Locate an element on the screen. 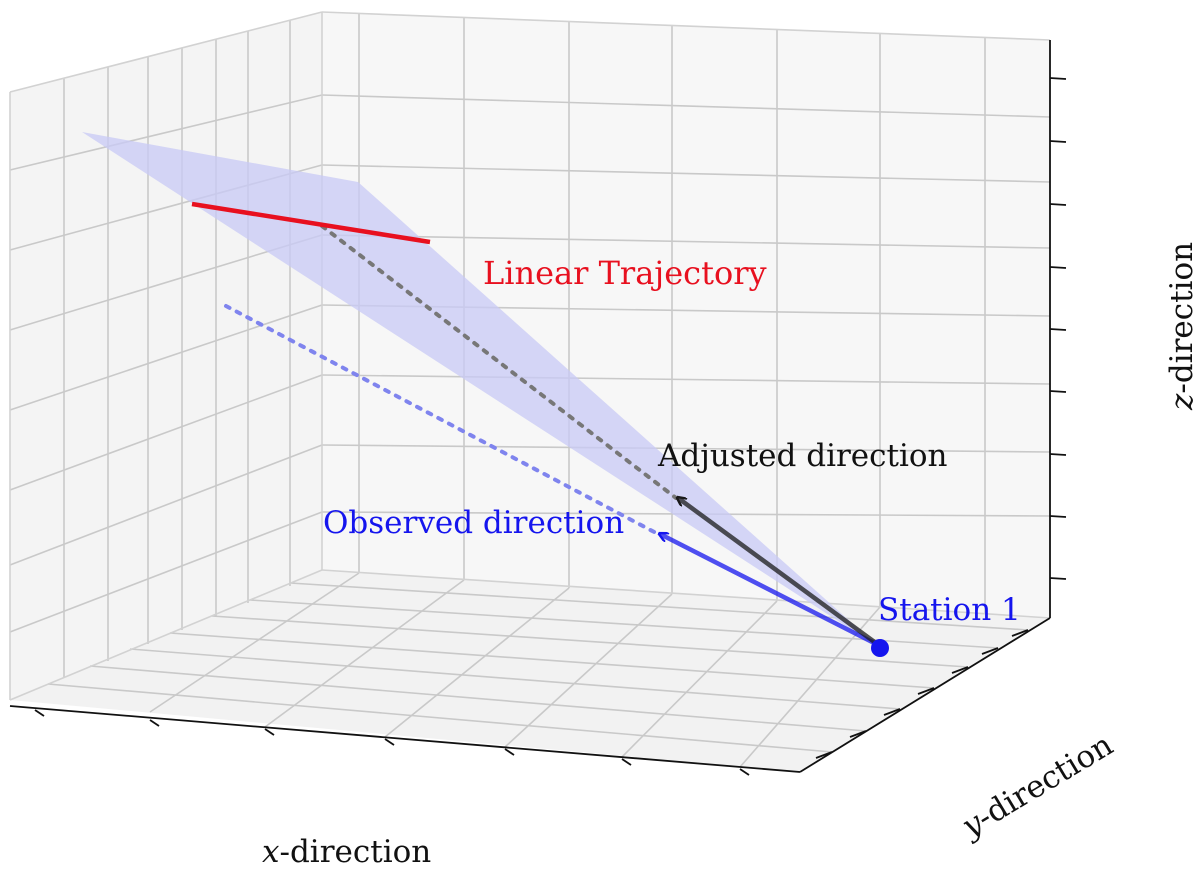 Image resolution: width=1200 pixels, height=878 pixels. z-axis-title-suffix: -direction is located at coordinates (1182, 318).